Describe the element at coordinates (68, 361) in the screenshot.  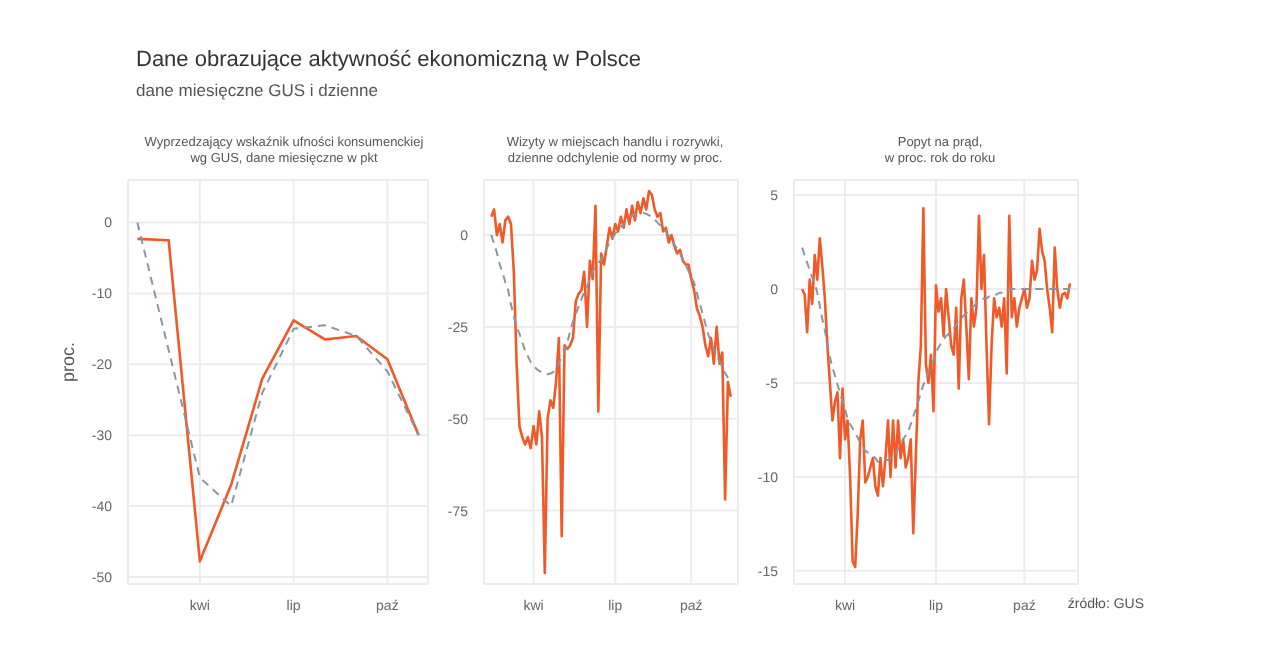
I see `y-axis-title: proc.` at that location.